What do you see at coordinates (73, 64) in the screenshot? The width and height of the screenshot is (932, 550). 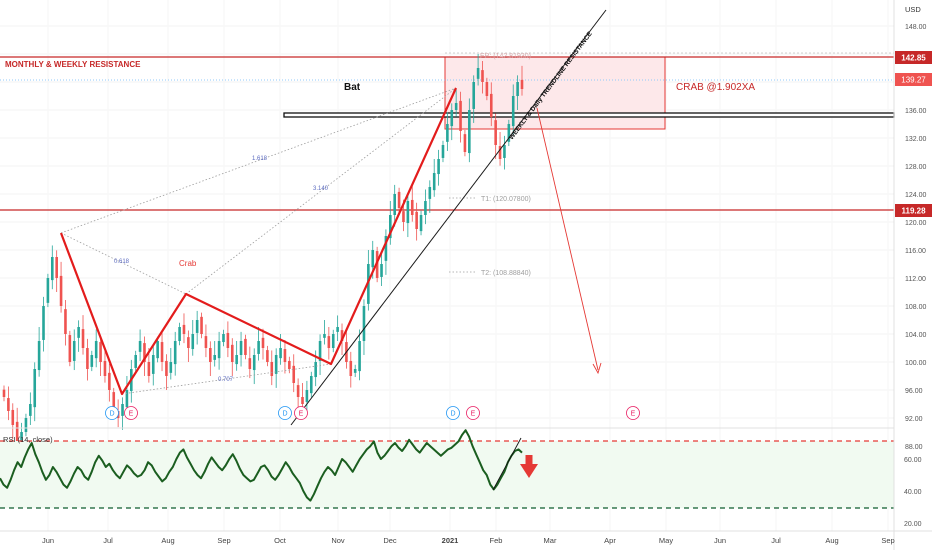 I see `resistance-label: MONTHLY & WEEKLY RESISTANCE` at bounding box center [73, 64].